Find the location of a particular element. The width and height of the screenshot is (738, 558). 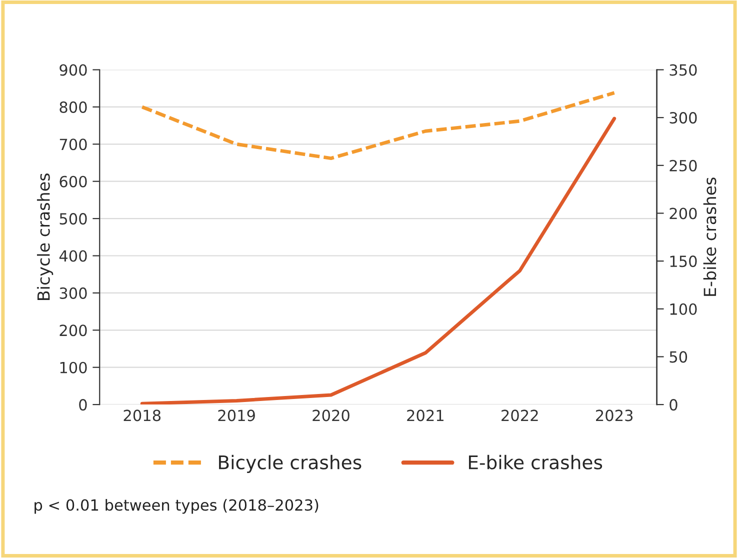

y2-tick-label: 150 is located at coordinates (683, 262).